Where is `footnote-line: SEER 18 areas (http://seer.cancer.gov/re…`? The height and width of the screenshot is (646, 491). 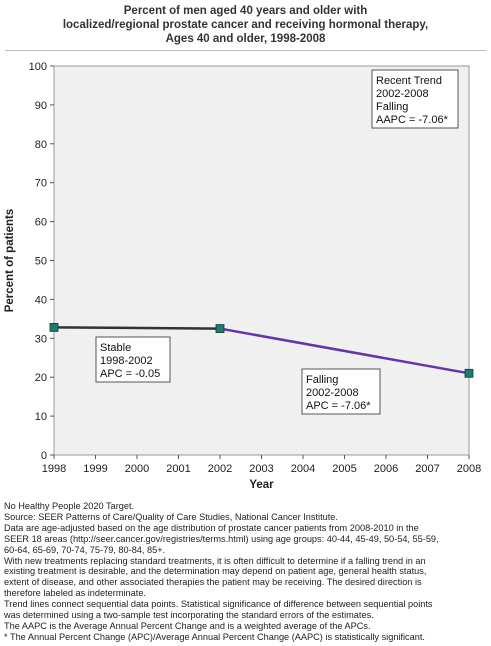
footnote-line: SEER 18 areas (http://seer.cancer.gov/re… is located at coordinates (221, 538).